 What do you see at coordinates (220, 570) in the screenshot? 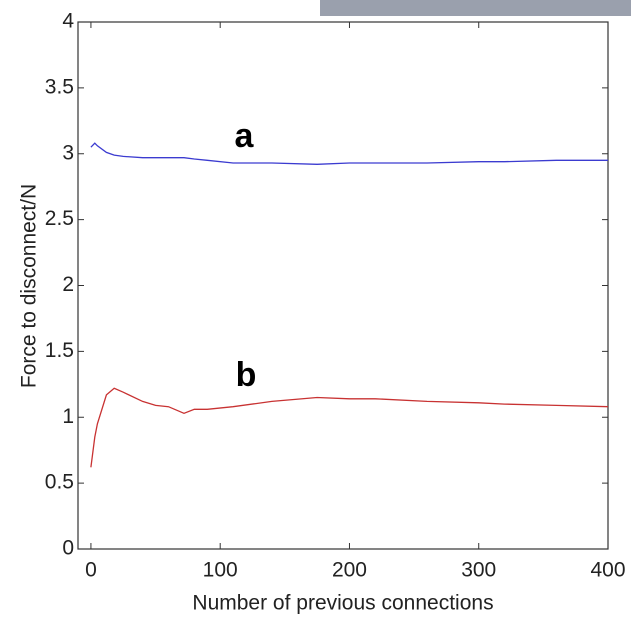
I see `x-tick-label: 100` at bounding box center [220, 570].